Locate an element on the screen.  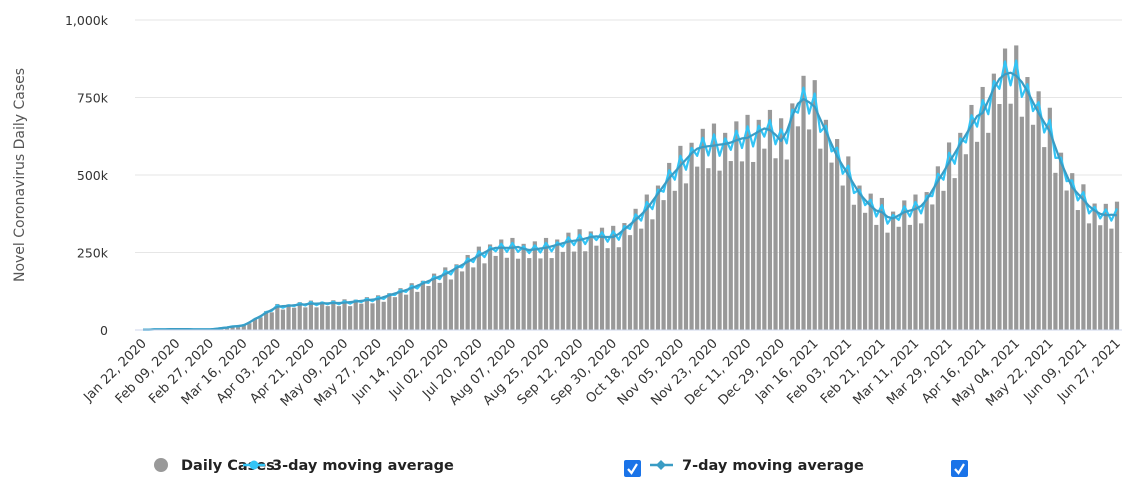
legend-label: 7-day moving average is located at coordinates (773, 466).